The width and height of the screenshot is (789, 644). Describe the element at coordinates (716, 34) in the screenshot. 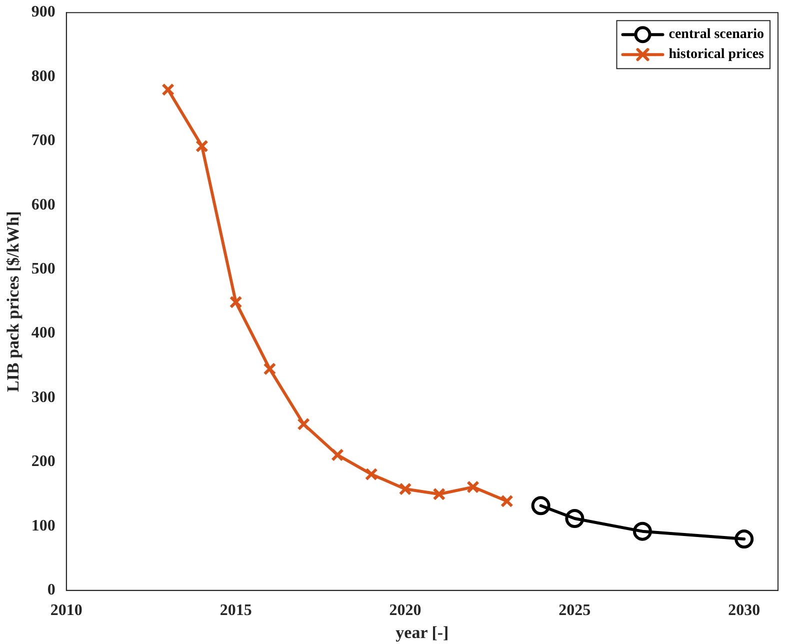

I see `legend-label: central scenario` at that location.